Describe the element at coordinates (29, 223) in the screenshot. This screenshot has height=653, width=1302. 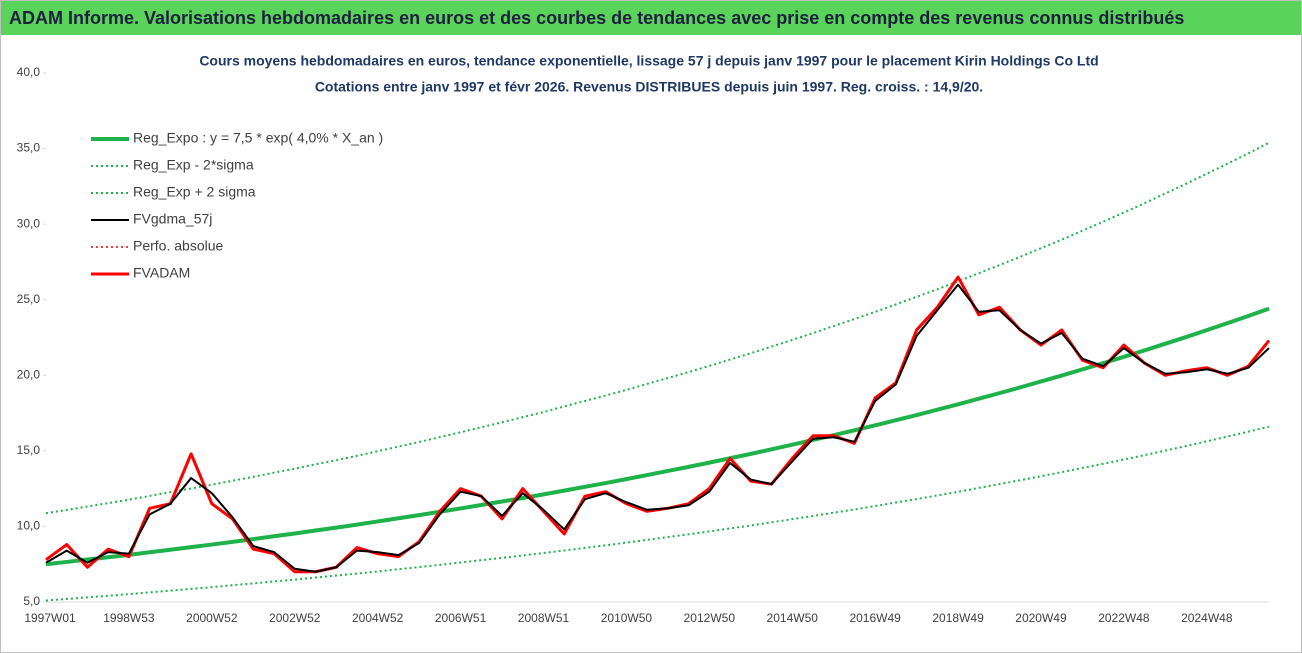
I see `y-tick-label: 30,0` at that location.